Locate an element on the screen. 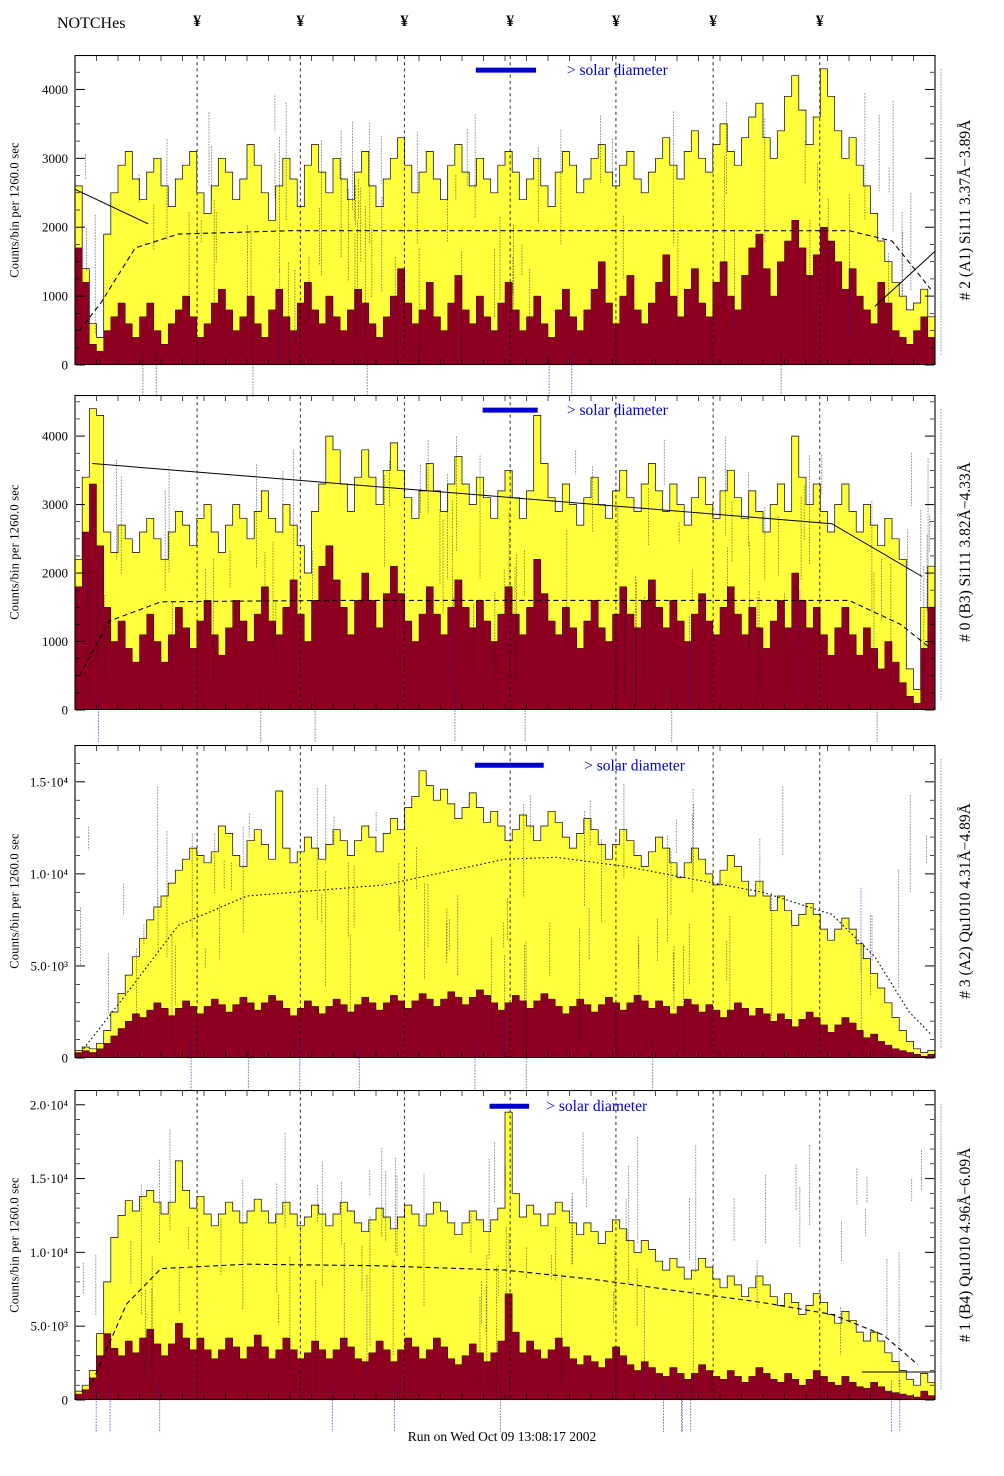  run-caption: Run on Wed Oct 09 13:08:17 2002 is located at coordinates (502, 1436).